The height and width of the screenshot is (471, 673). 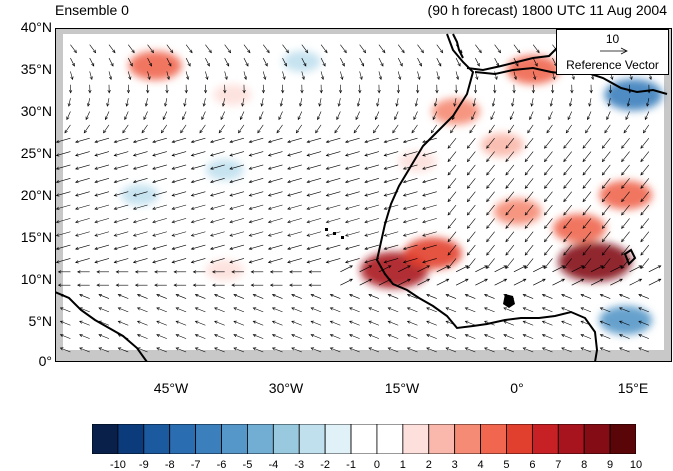 I want to click on lat-label-40n: 40°N, so click(x=36, y=27).